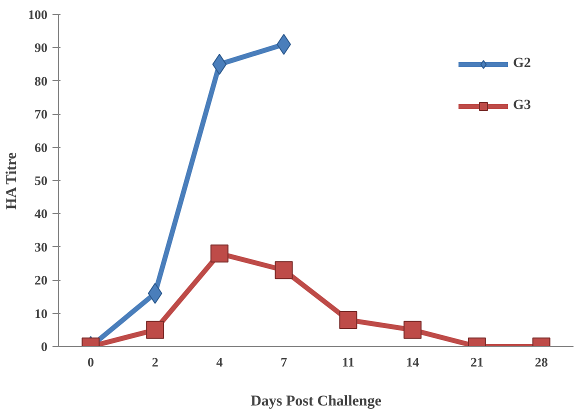 The height and width of the screenshot is (412, 581). Describe the element at coordinates (477, 362) in the screenshot. I see `x-tick-label: 21` at that location.